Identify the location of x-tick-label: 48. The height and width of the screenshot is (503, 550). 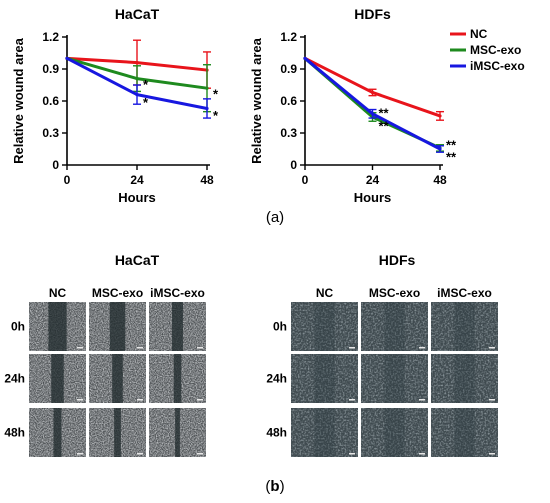
(207, 180).